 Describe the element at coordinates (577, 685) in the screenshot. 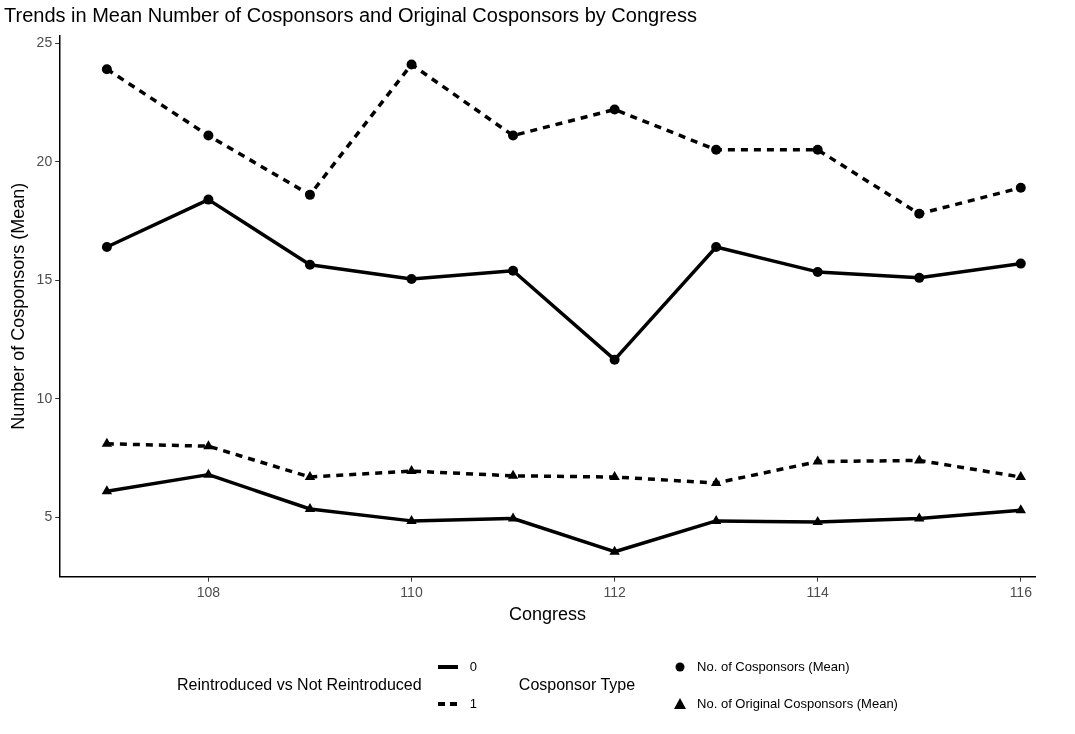

I see `text: Cosponsor Type` at that location.